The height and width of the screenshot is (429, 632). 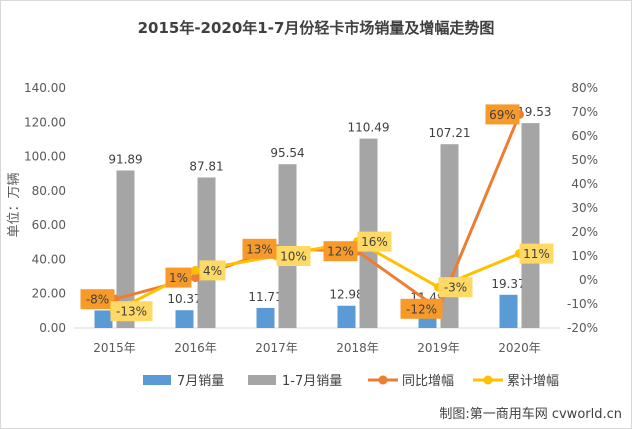 What do you see at coordinates (317, 348) in the screenshot?
I see `x-axis-ticks: 2015年 2016年 2017年 2018年 2019年 2020年` at bounding box center [317, 348].